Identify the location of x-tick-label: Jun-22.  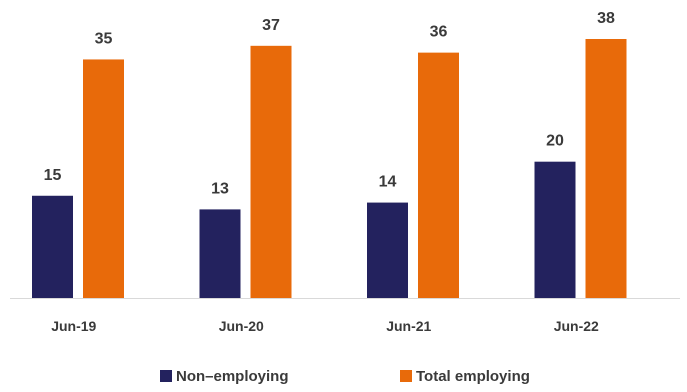
(576, 326).